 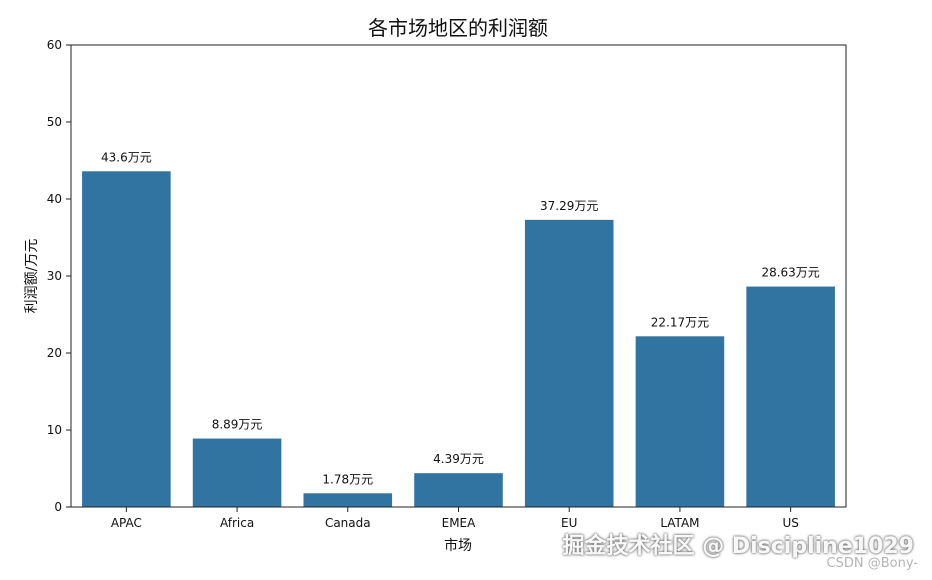 What do you see at coordinates (54, 276) in the screenshot?
I see `y-tick-label: 30` at bounding box center [54, 276].